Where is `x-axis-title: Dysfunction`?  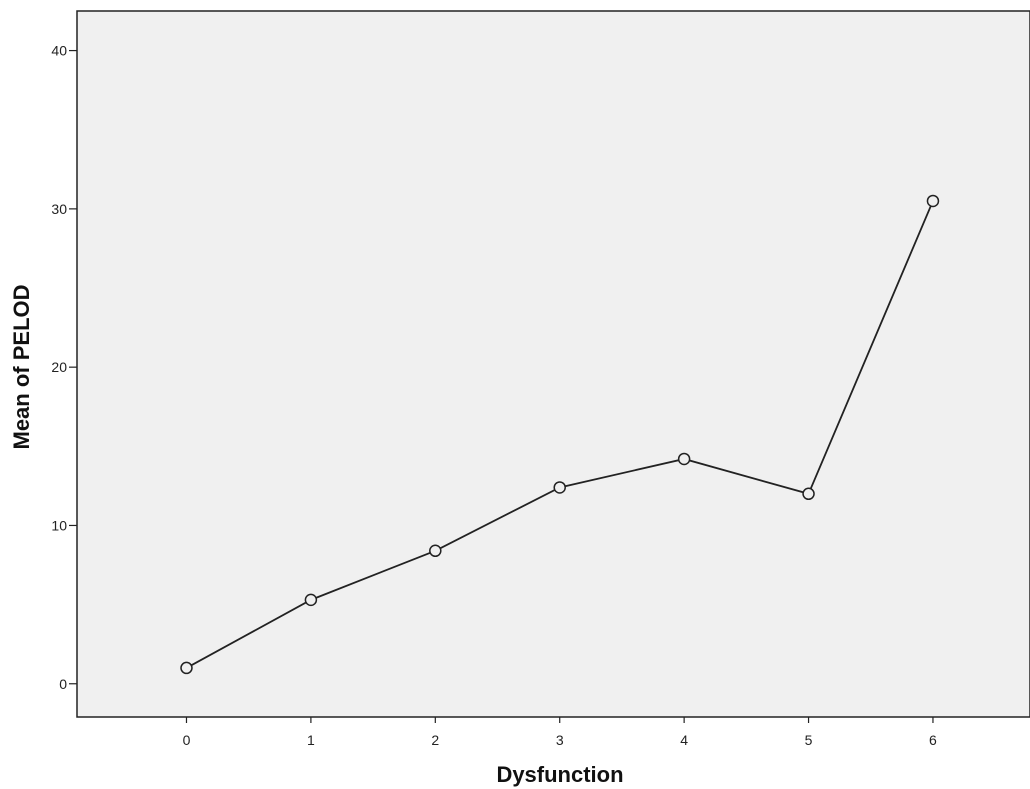
x-axis-title: Dysfunction is located at coordinates (559, 774).